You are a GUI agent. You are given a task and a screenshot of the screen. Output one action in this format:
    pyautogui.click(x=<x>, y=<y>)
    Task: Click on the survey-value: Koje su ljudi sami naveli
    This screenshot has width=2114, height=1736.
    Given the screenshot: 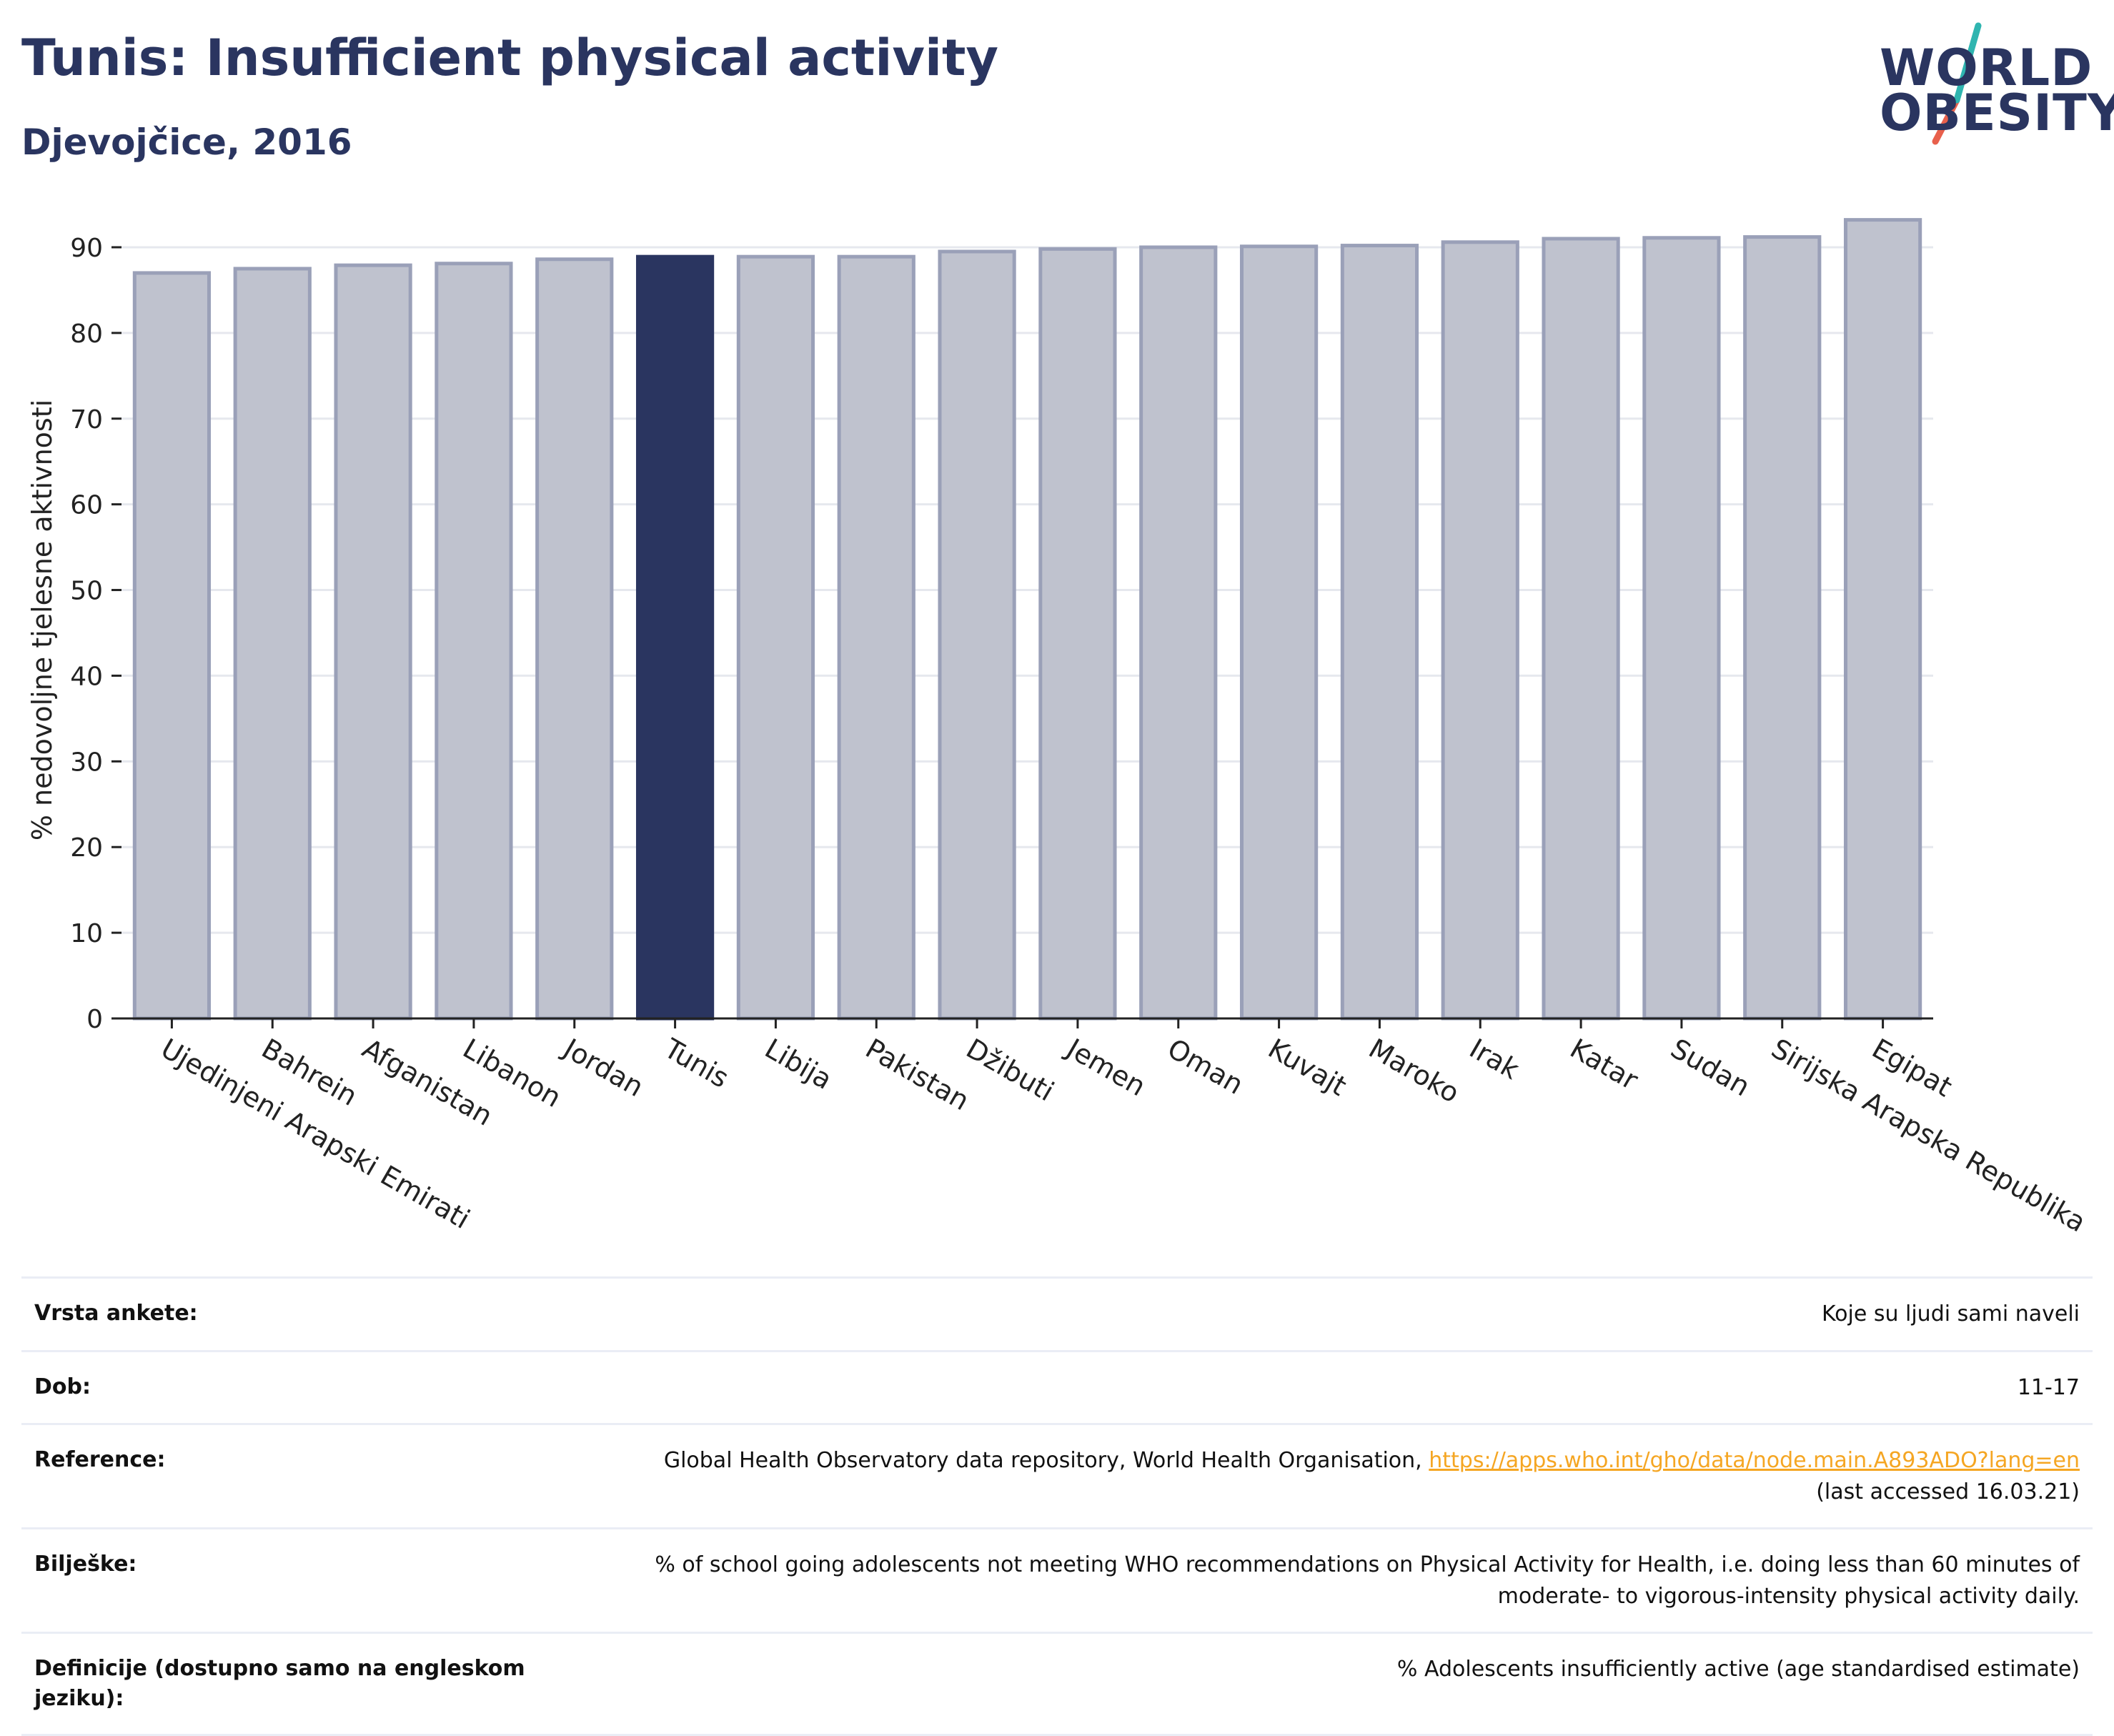 What is the action you would take?
    pyautogui.click(x=1950, y=1313)
    